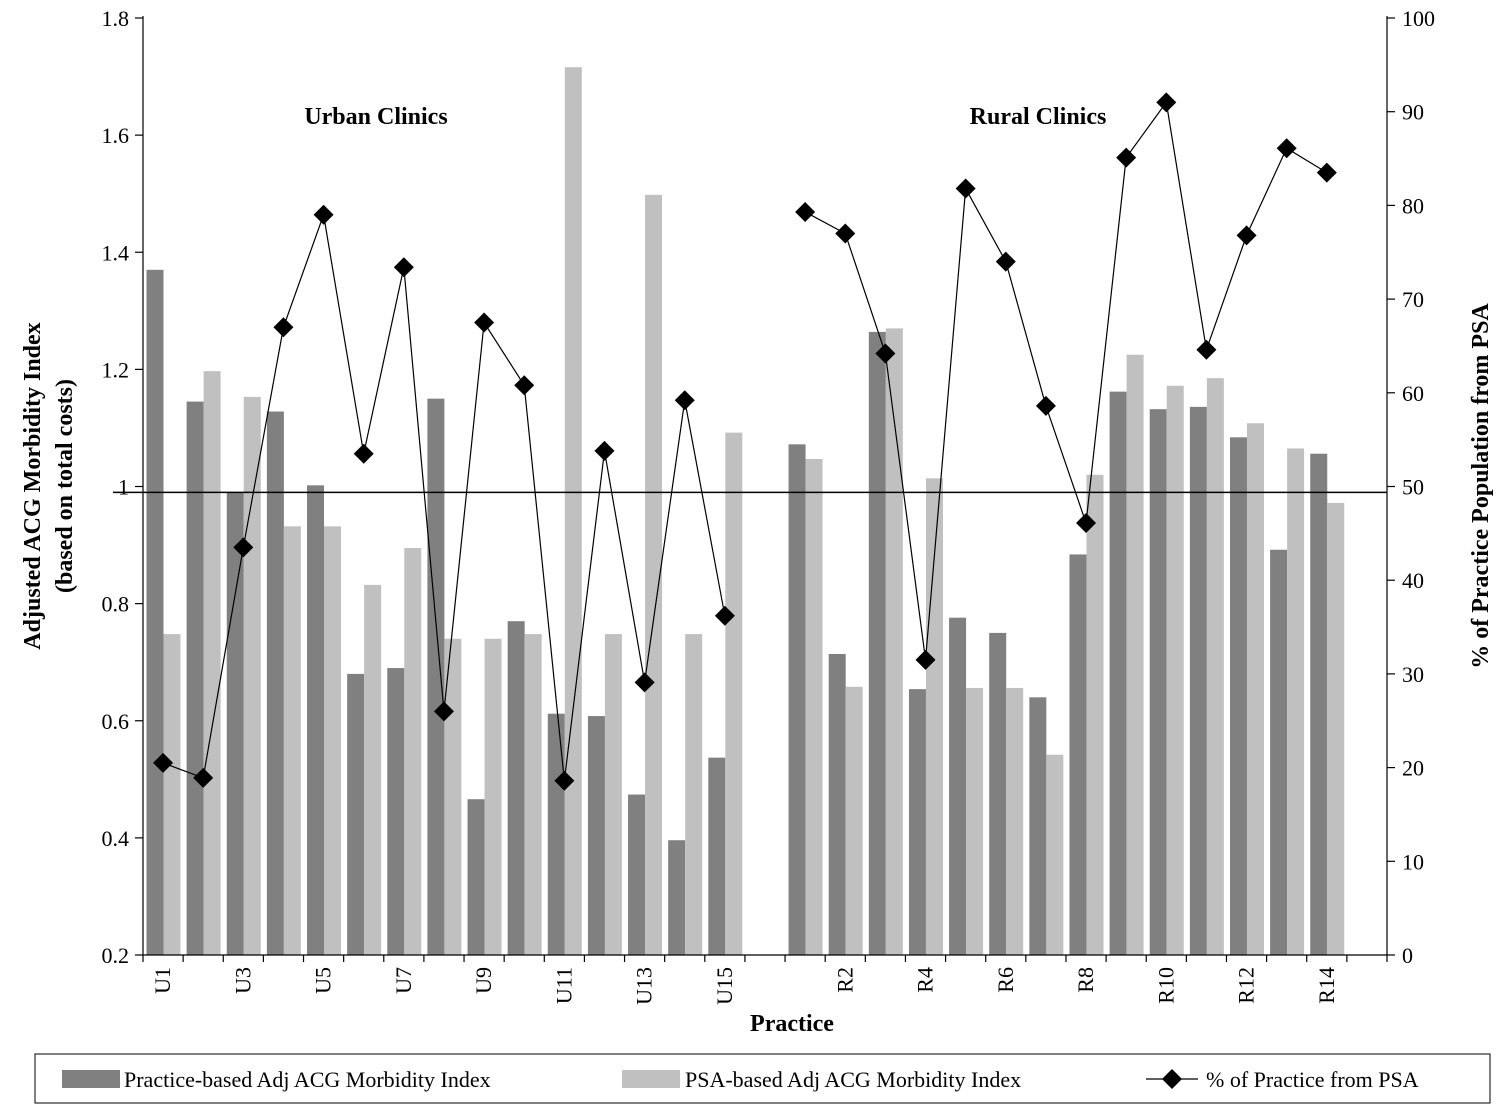 The image size is (1500, 1104). I want to click on x-tick-label-R10: R10, so click(1165, 985).